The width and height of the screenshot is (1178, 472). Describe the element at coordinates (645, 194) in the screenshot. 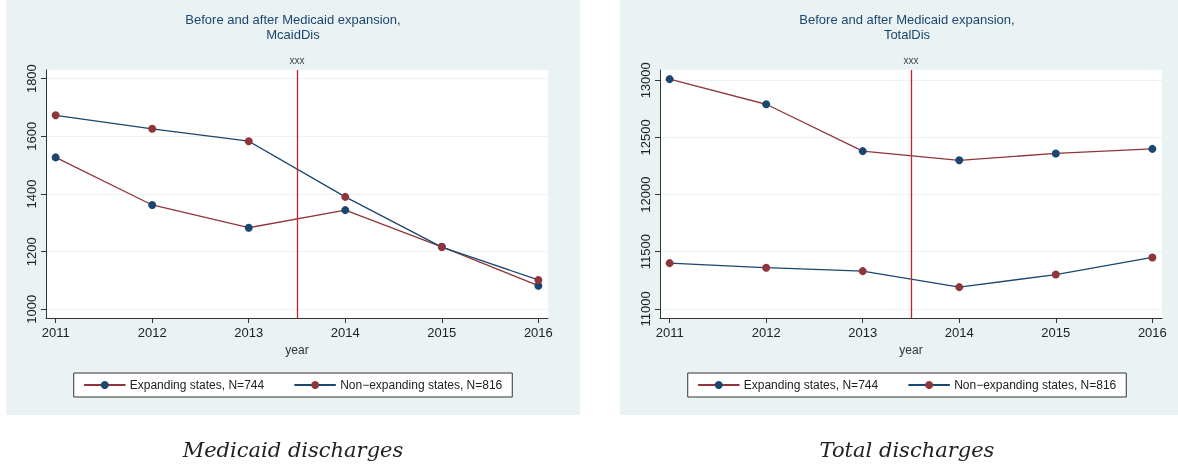

I see `y-tick-label: 12000` at that location.